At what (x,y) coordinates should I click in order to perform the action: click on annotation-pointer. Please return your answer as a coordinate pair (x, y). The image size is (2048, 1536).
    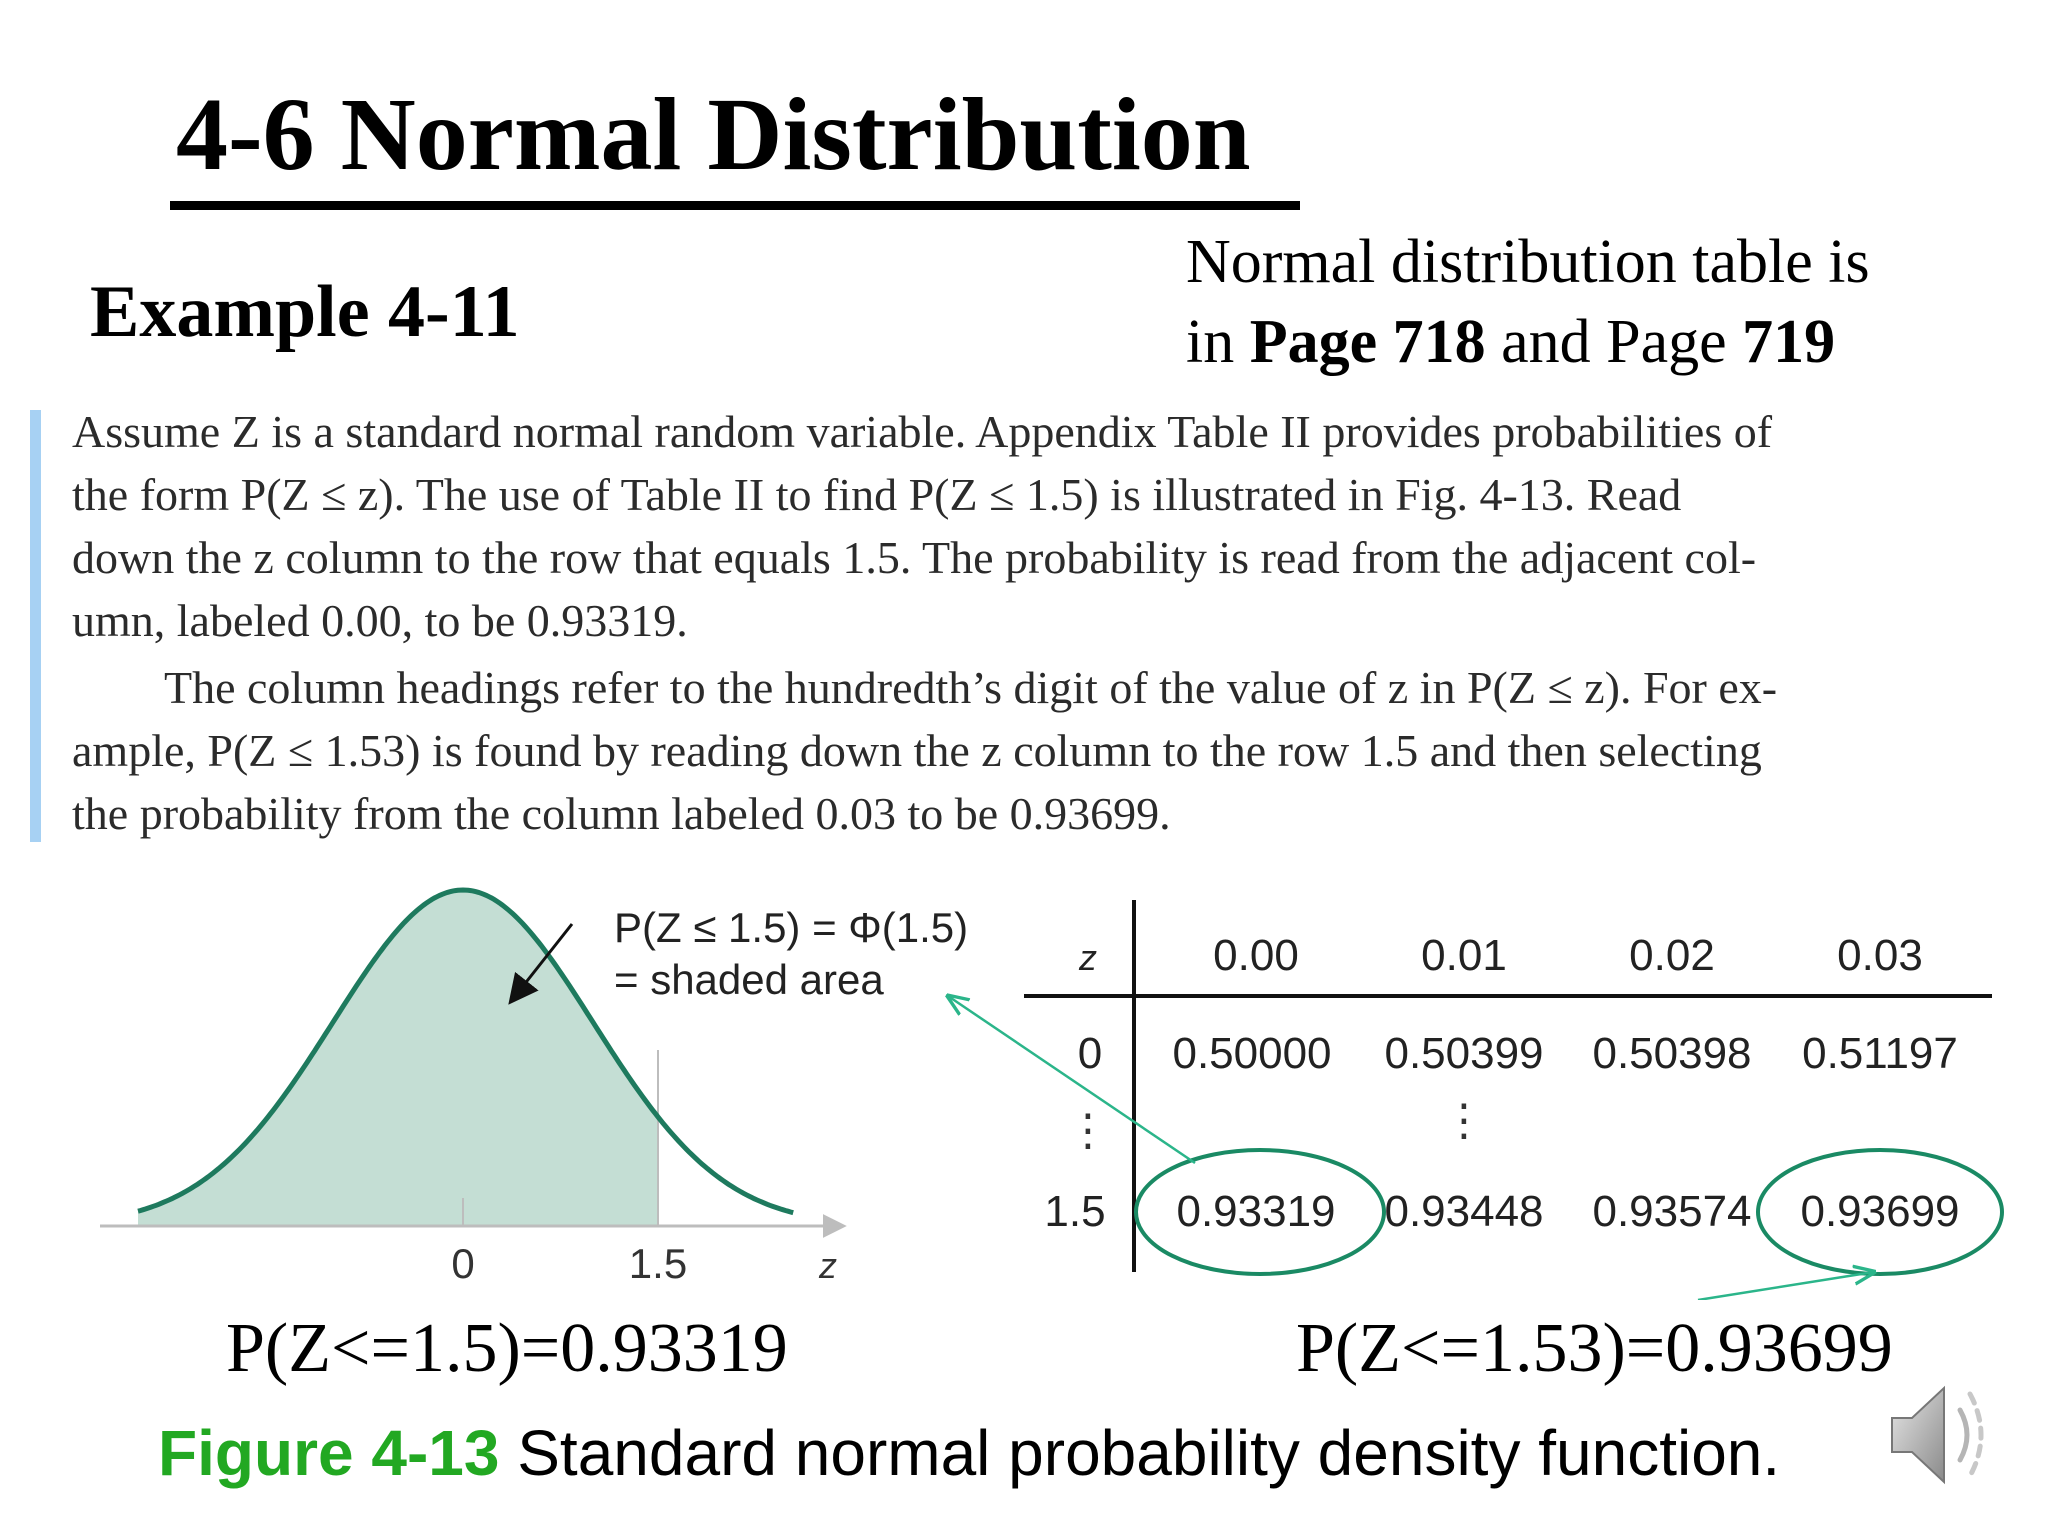
    Looking at the image, I should click on (541, 964).